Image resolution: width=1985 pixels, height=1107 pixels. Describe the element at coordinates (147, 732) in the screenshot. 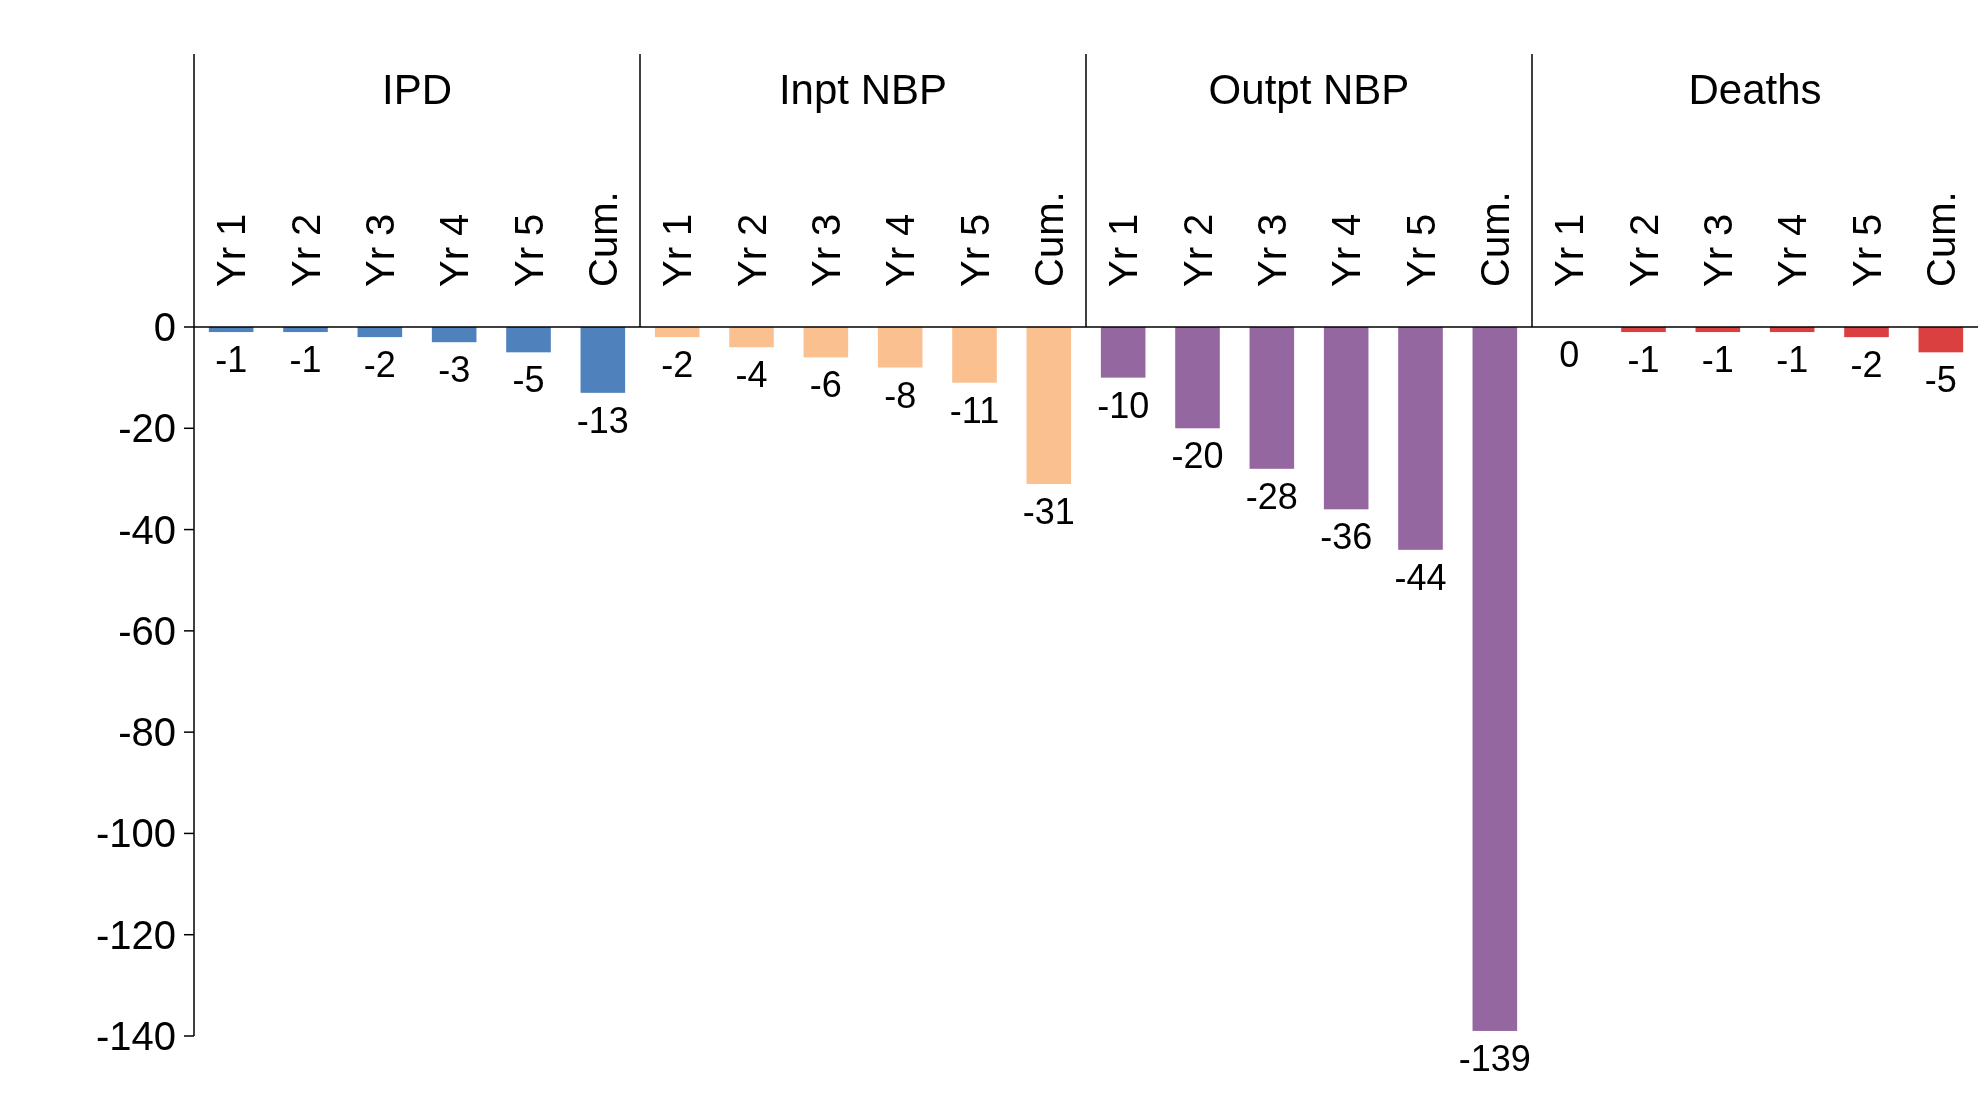

I see `y-tick-label: -80` at that location.